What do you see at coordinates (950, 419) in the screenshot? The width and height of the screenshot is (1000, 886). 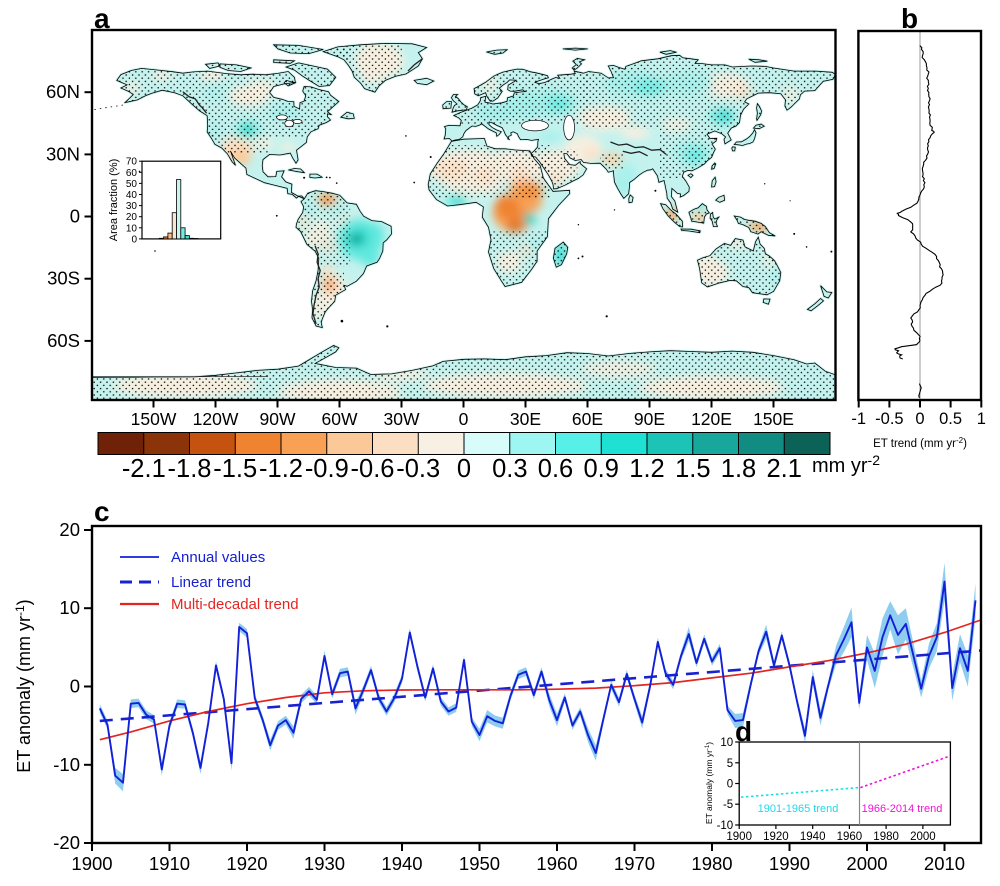 I see `svg-text: 0.5` at bounding box center [950, 419].